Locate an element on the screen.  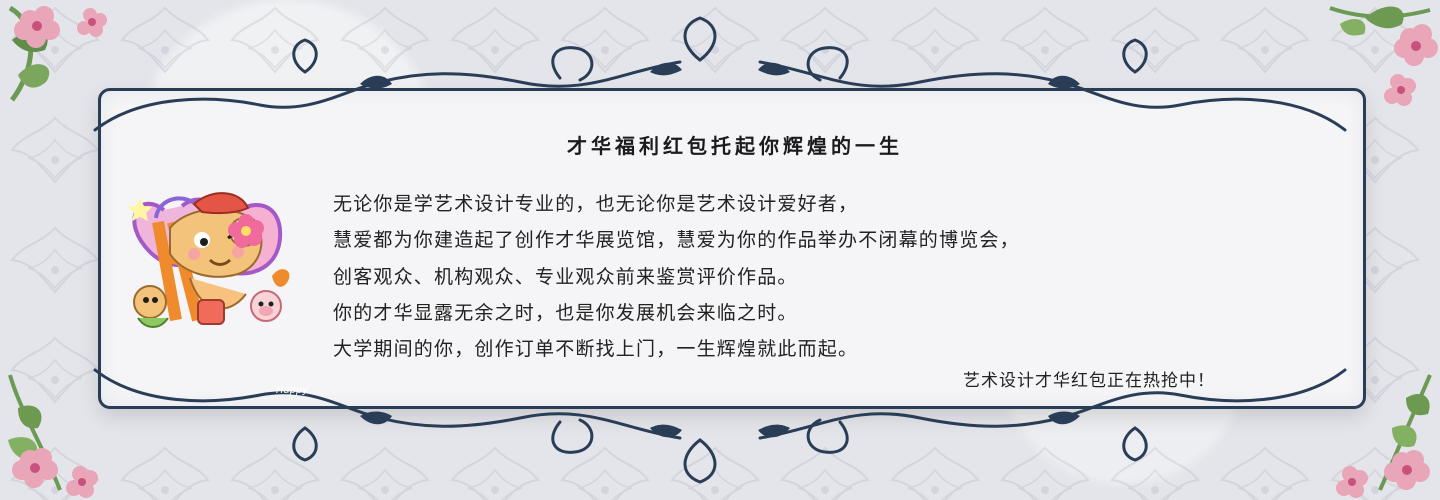
cartoon-label: Happy is located at coordinates (292, 390).